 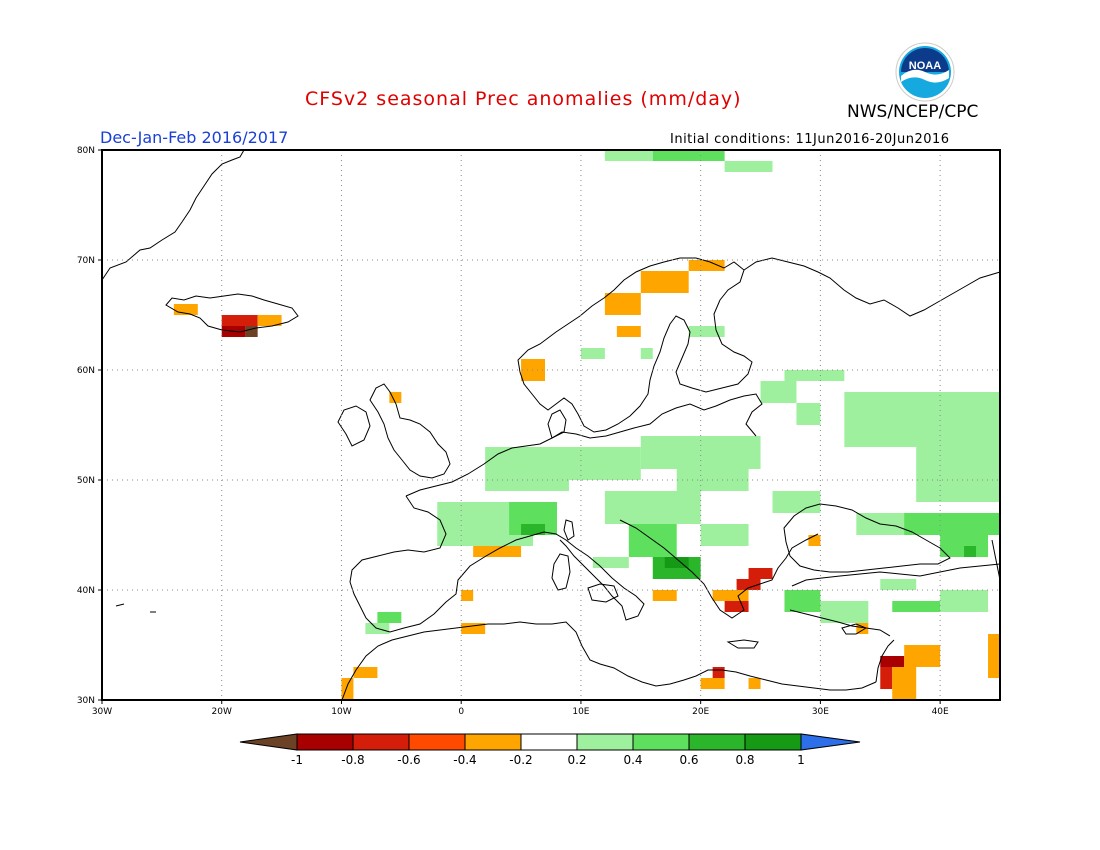 I want to click on colorbar: -1 -0.8 -0.6 -0.4 -0.2 0.2 0.4 0.6 0.8 1, so click(x=550, y=750).